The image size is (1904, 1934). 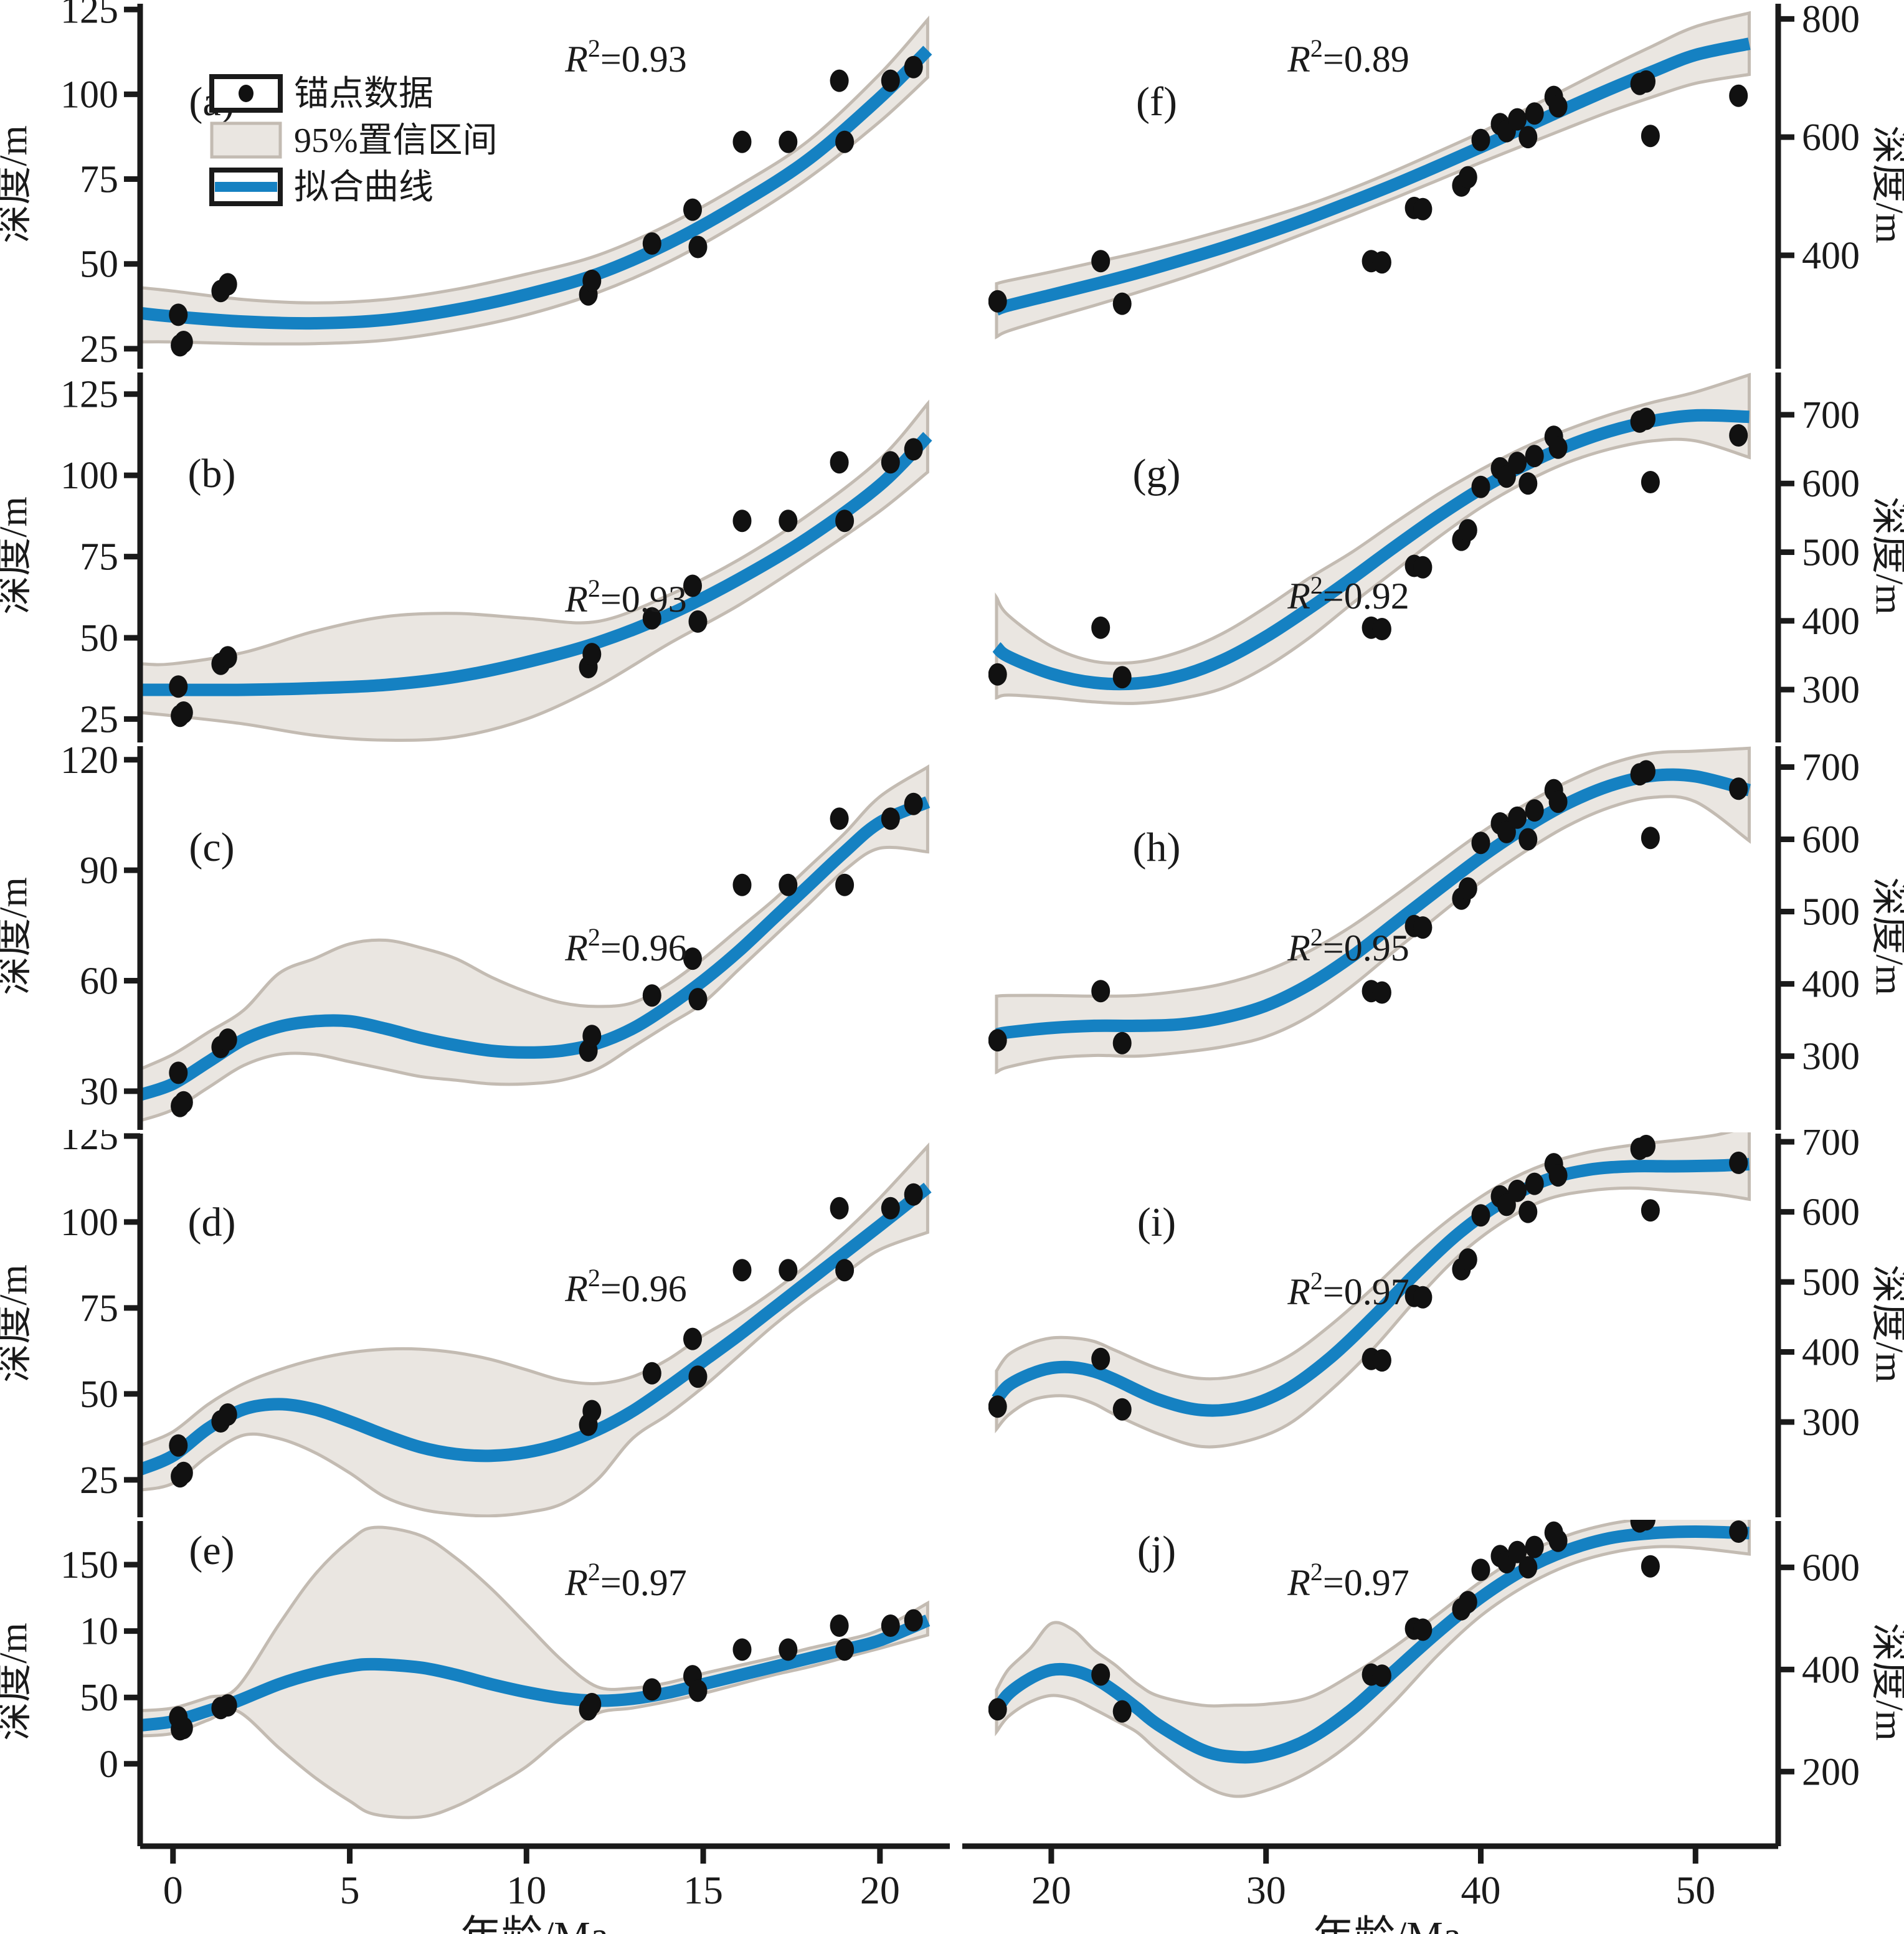 What do you see at coordinates (546, 954) in the screenshot?
I see `anchor-points-c` at bounding box center [546, 954].